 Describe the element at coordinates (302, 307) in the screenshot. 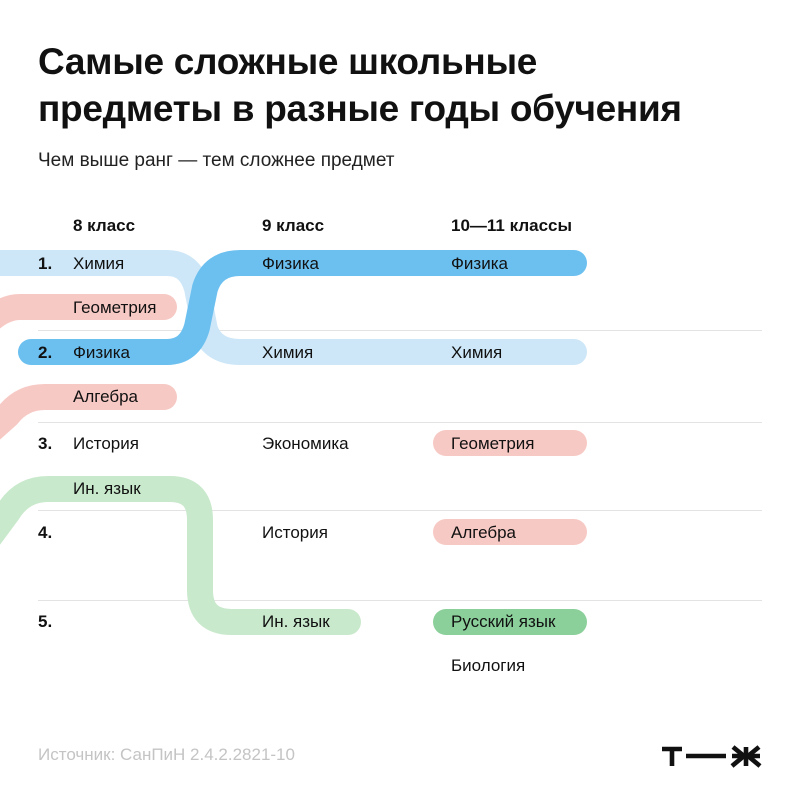

I see `physics-flow-line` at that location.